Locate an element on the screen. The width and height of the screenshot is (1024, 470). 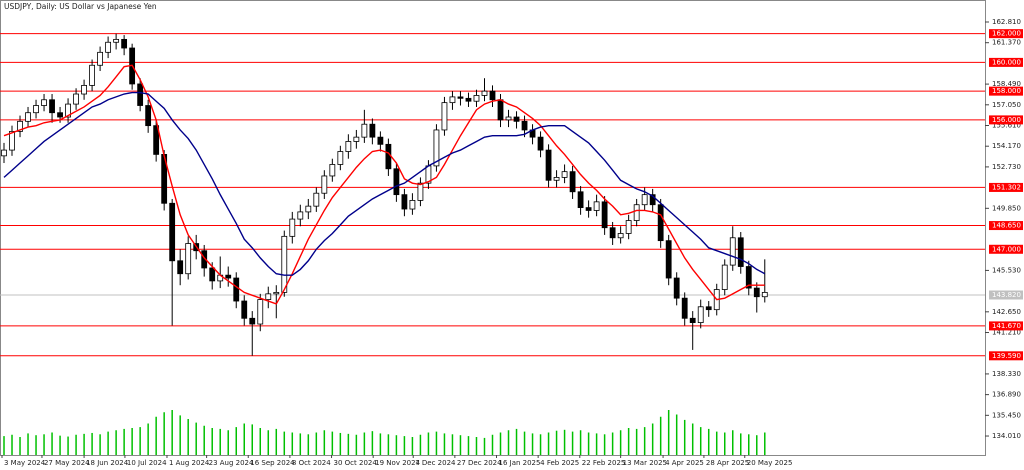
y-tick-label: 136.890 is located at coordinates (1006, 395).